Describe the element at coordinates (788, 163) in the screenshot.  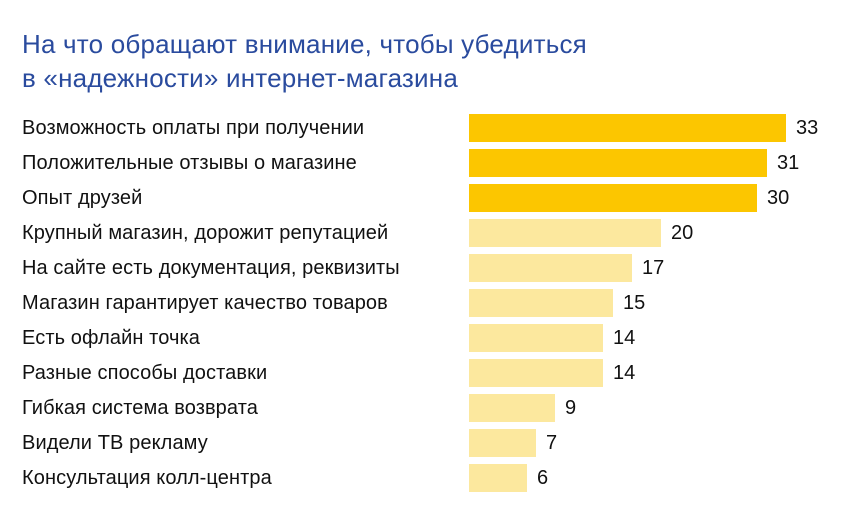
I see `value-label: 31` at that location.